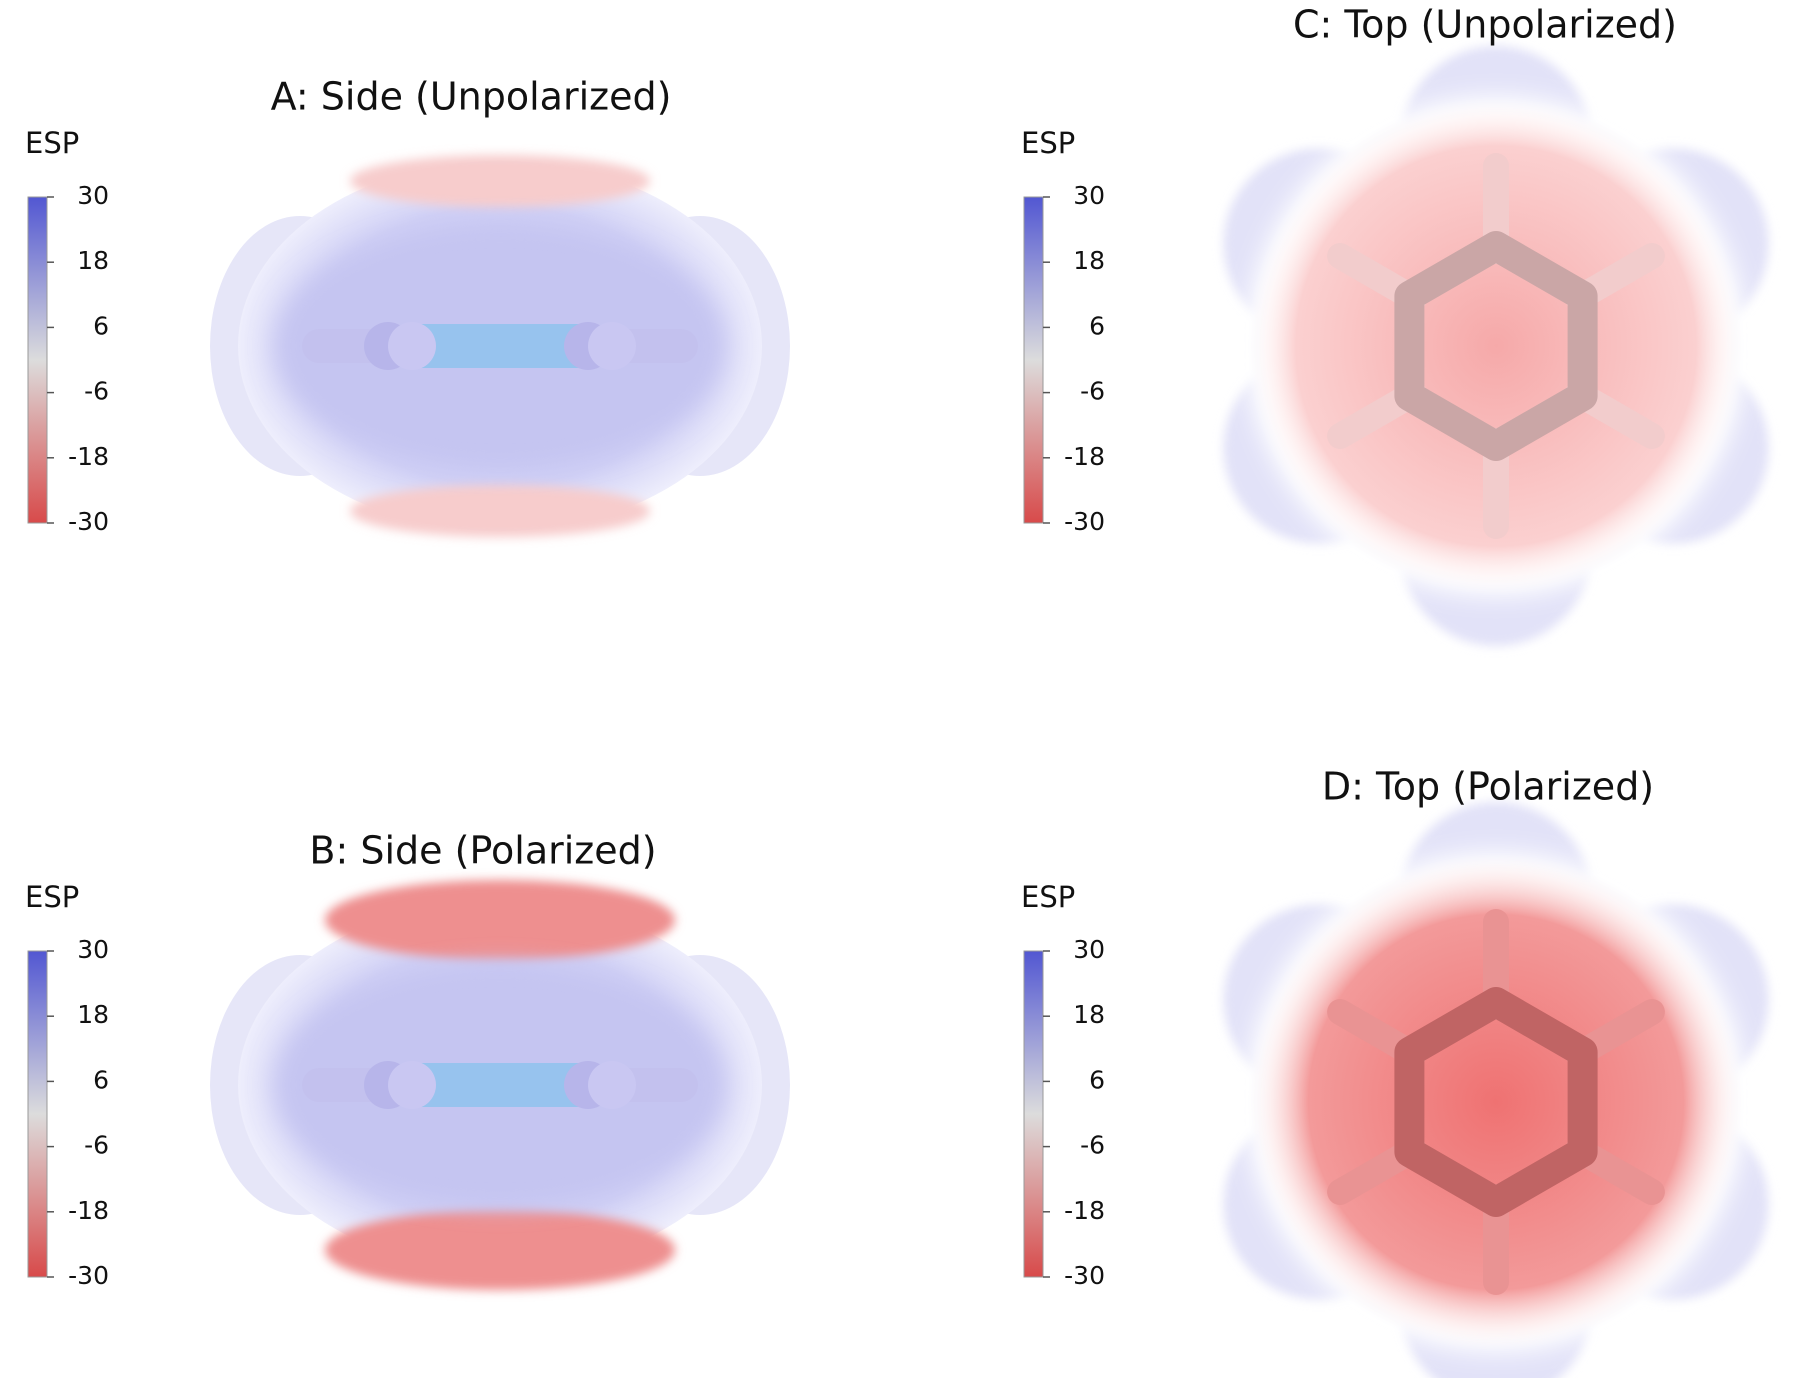 Image resolution: width=1800 pixels, height=1378 pixels. I want to click on panel: B: Side (Polarized) ESP 30 18 6 -6 -18 -30, so click(407, 1059).